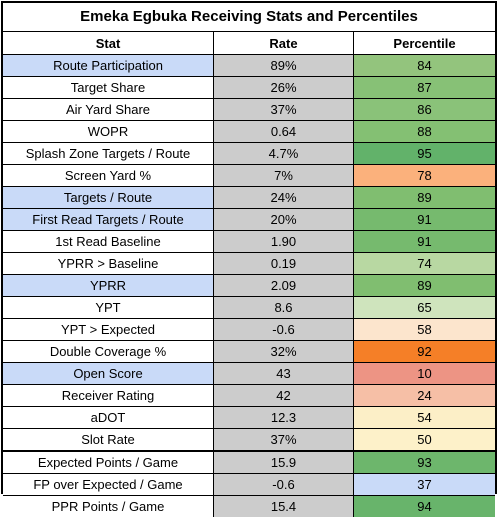  Describe the element at coordinates (108, 153) in the screenshot. I see `stat-cell: Splash Zone Targets / Route` at that location.